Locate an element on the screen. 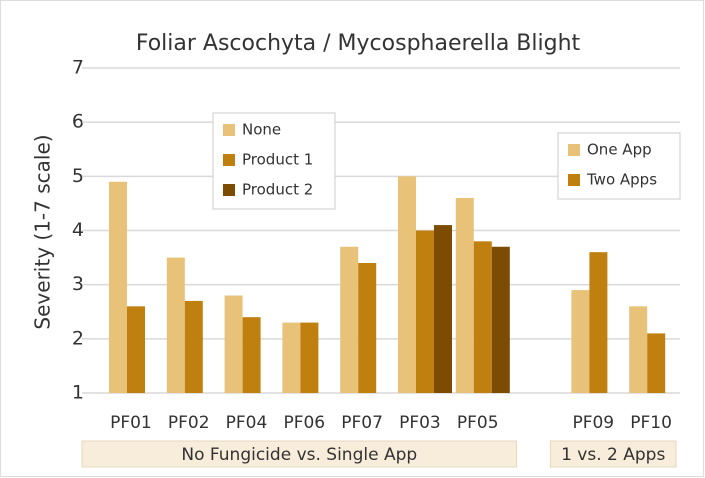  legend-label: None is located at coordinates (261, 130).